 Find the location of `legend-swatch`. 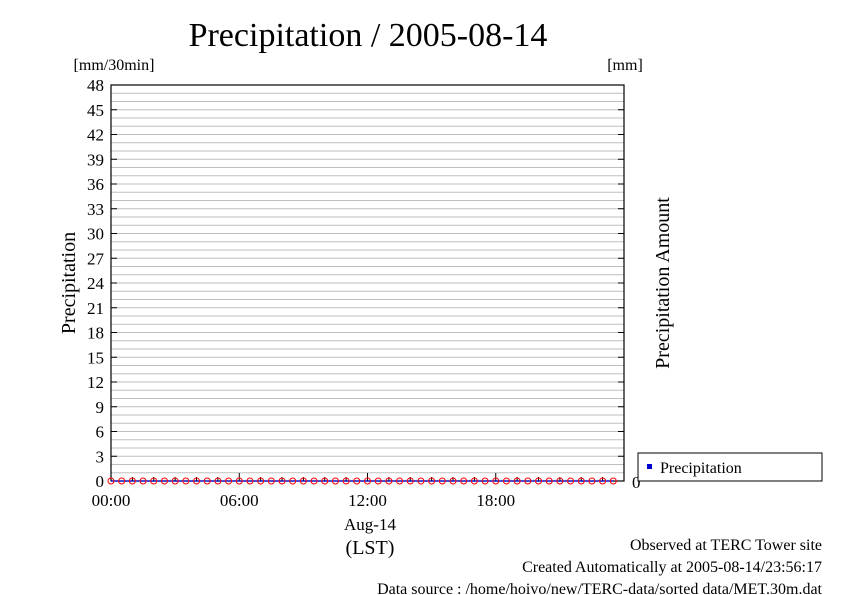

legend-swatch is located at coordinates (649, 466).